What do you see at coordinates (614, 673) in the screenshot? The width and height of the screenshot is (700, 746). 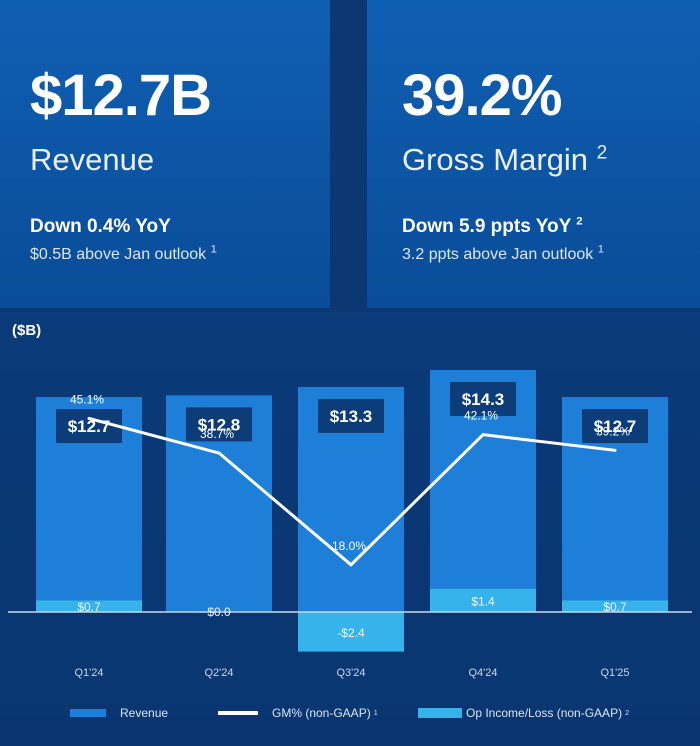 I see `category-label: Q1'25` at bounding box center [614, 673].